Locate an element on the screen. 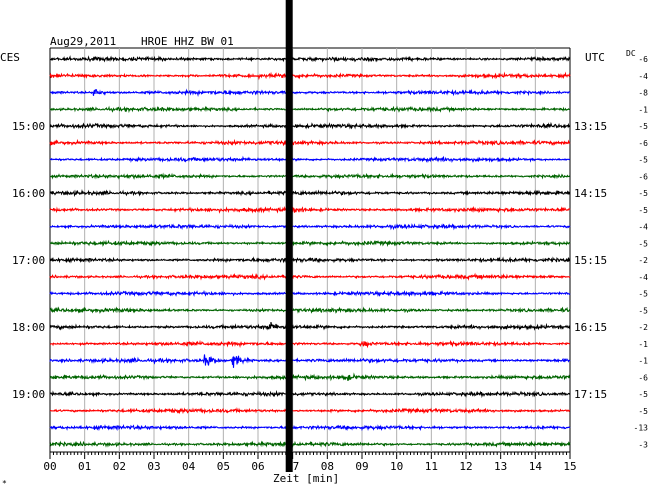  x-tick-label: 06 is located at coordinates (257, 466).